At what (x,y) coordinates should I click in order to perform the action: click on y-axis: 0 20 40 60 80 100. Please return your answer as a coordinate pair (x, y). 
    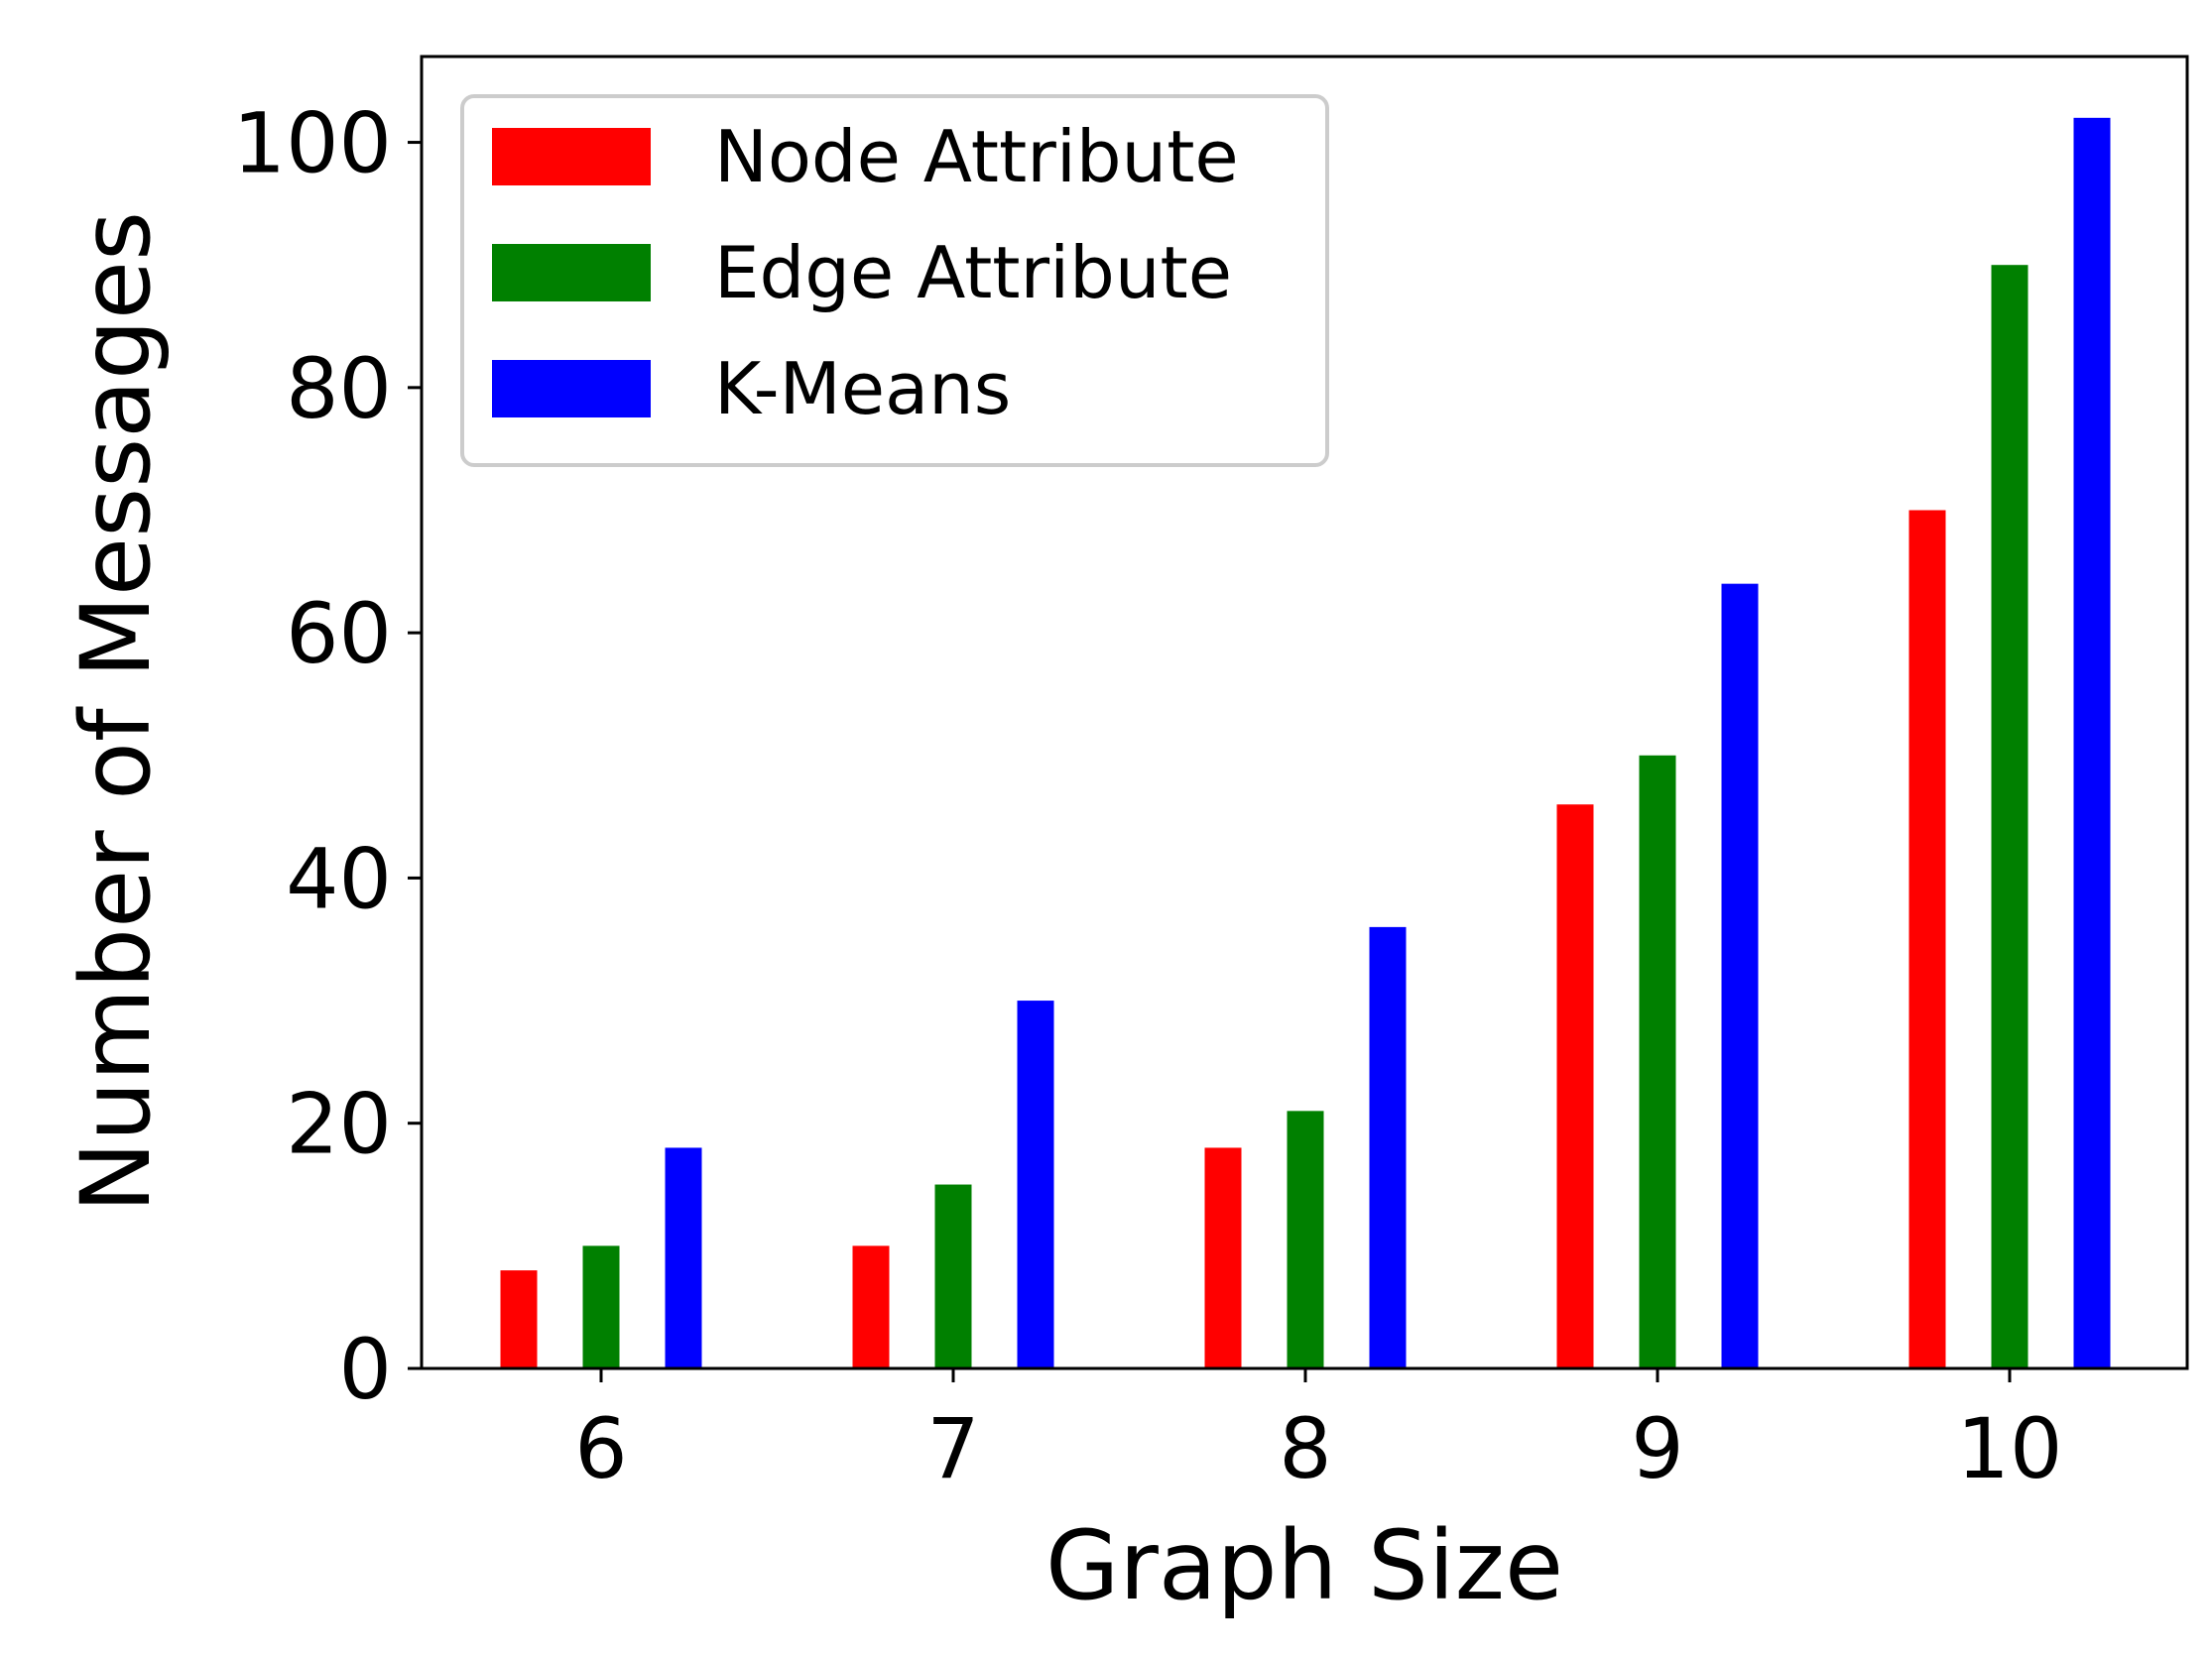
    Looking at the image, I should click on (327, 756).